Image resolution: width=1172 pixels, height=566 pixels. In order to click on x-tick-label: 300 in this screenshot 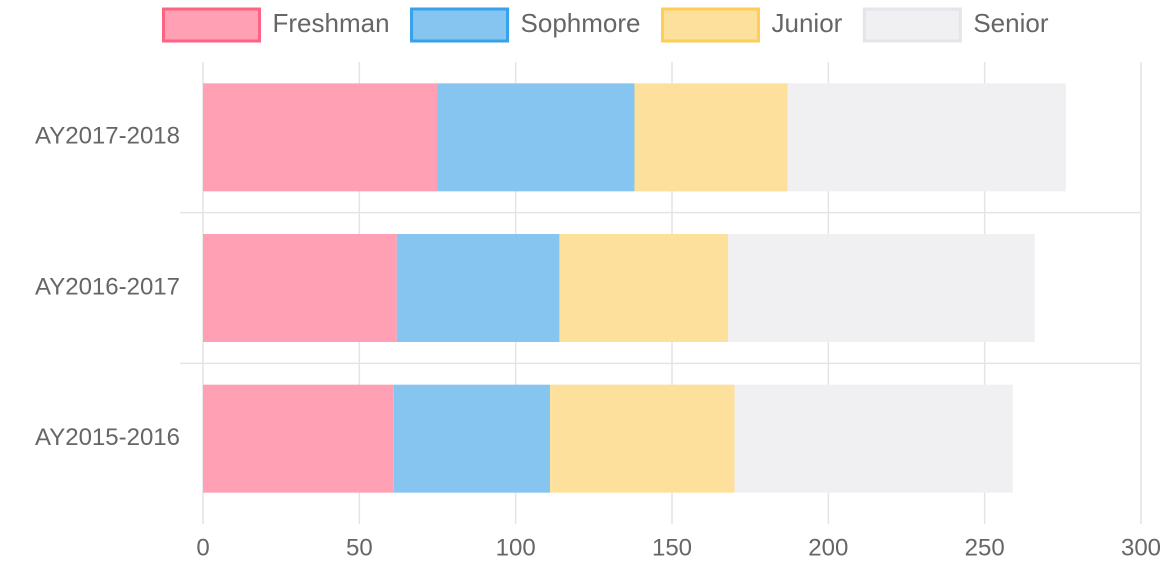, I will do `click(1141, 547)`.